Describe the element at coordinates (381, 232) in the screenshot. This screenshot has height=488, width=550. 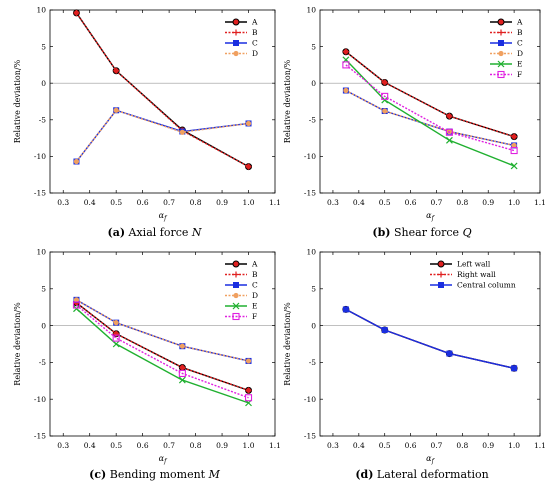
I see `caption-letter: (b)` at that location.